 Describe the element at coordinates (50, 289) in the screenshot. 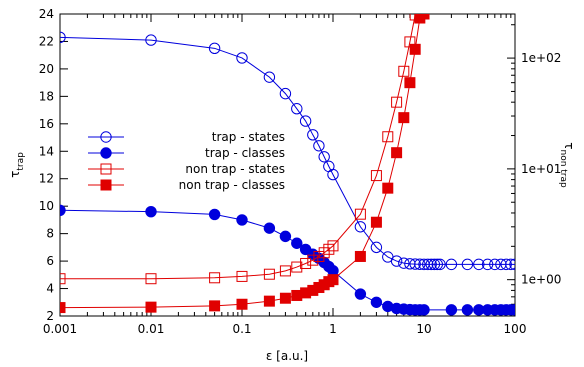

I see `y-left-tick-label: 4` at that location.